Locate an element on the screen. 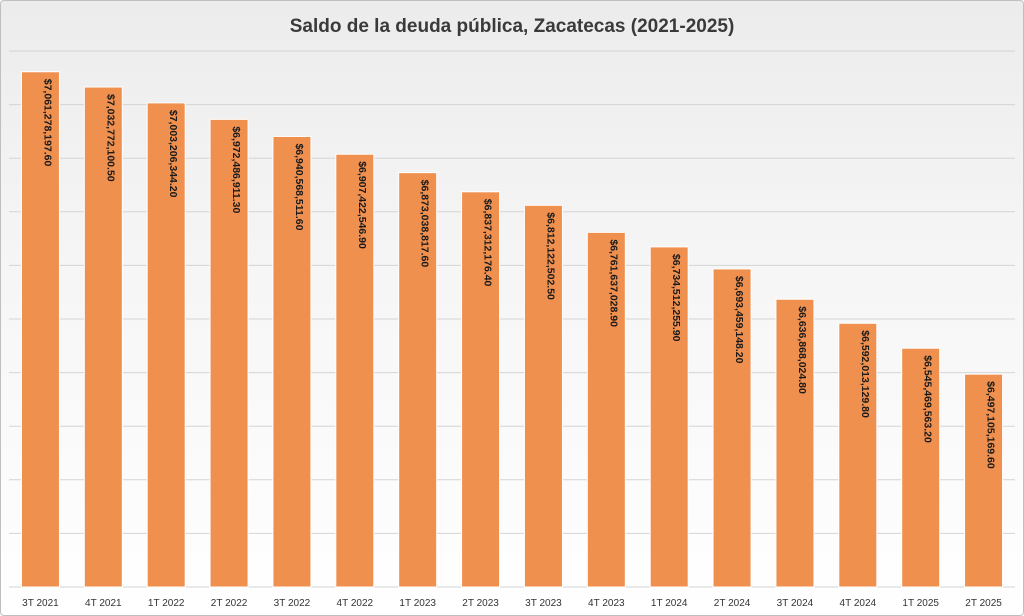  x-tick-label: 3T 2022 is located at coordinates (292, 603).